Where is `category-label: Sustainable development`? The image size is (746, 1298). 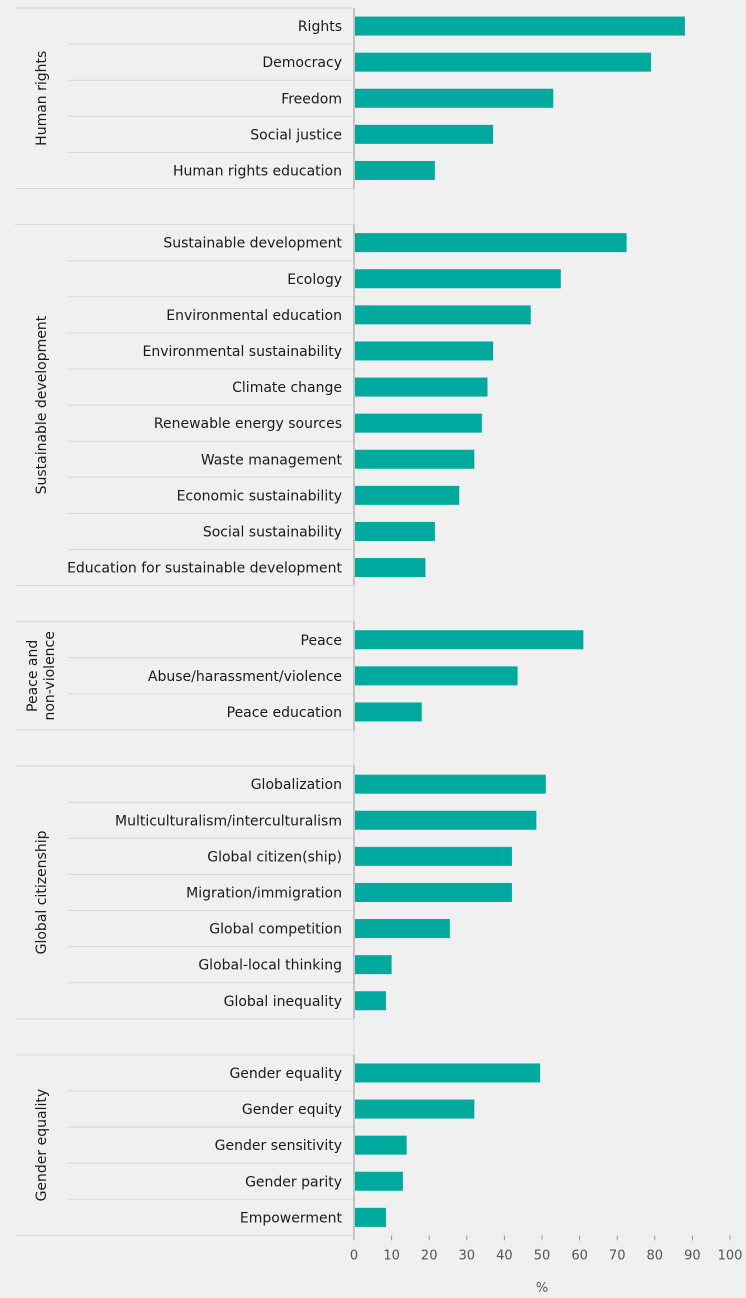 category-label: Sustainable development is located at coordinates (252, 244).